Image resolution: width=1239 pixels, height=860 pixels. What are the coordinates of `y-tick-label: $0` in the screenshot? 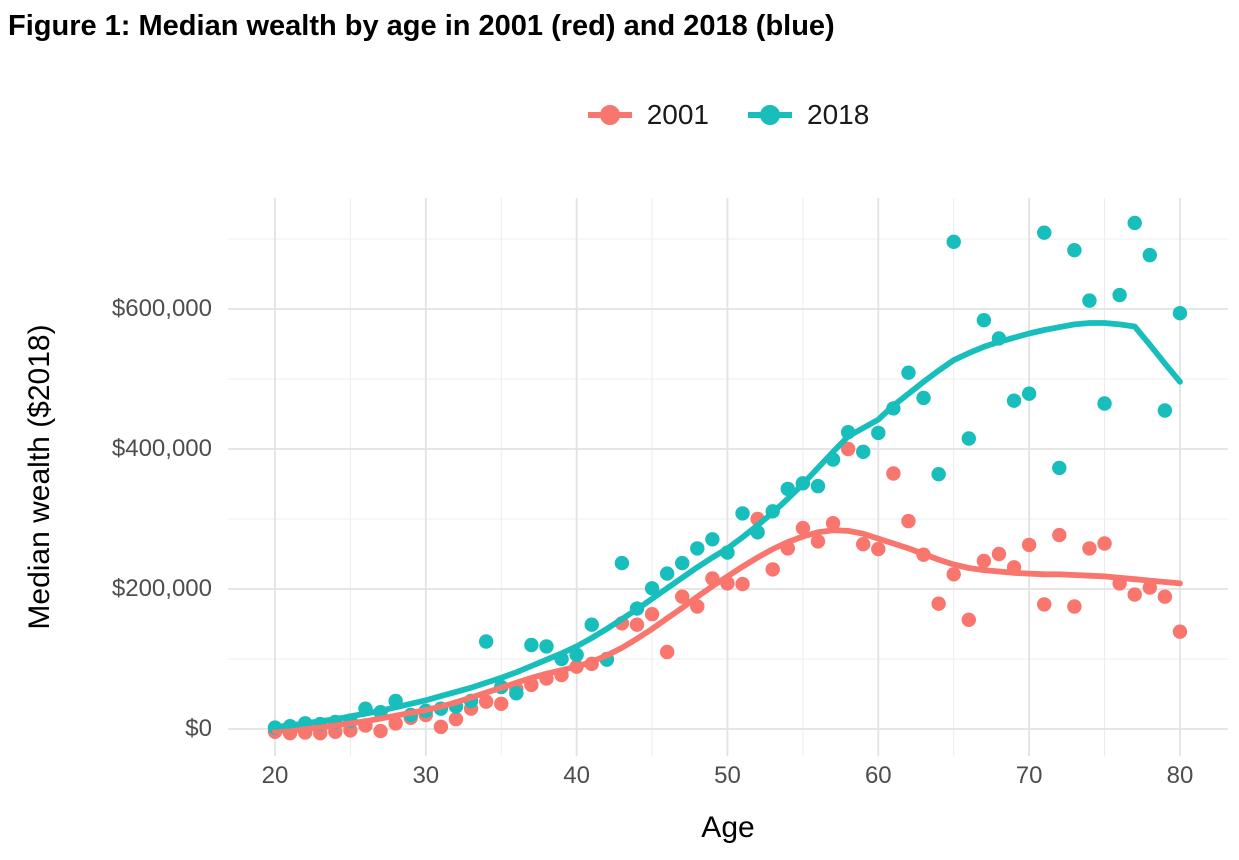 It's located at (198, 728).